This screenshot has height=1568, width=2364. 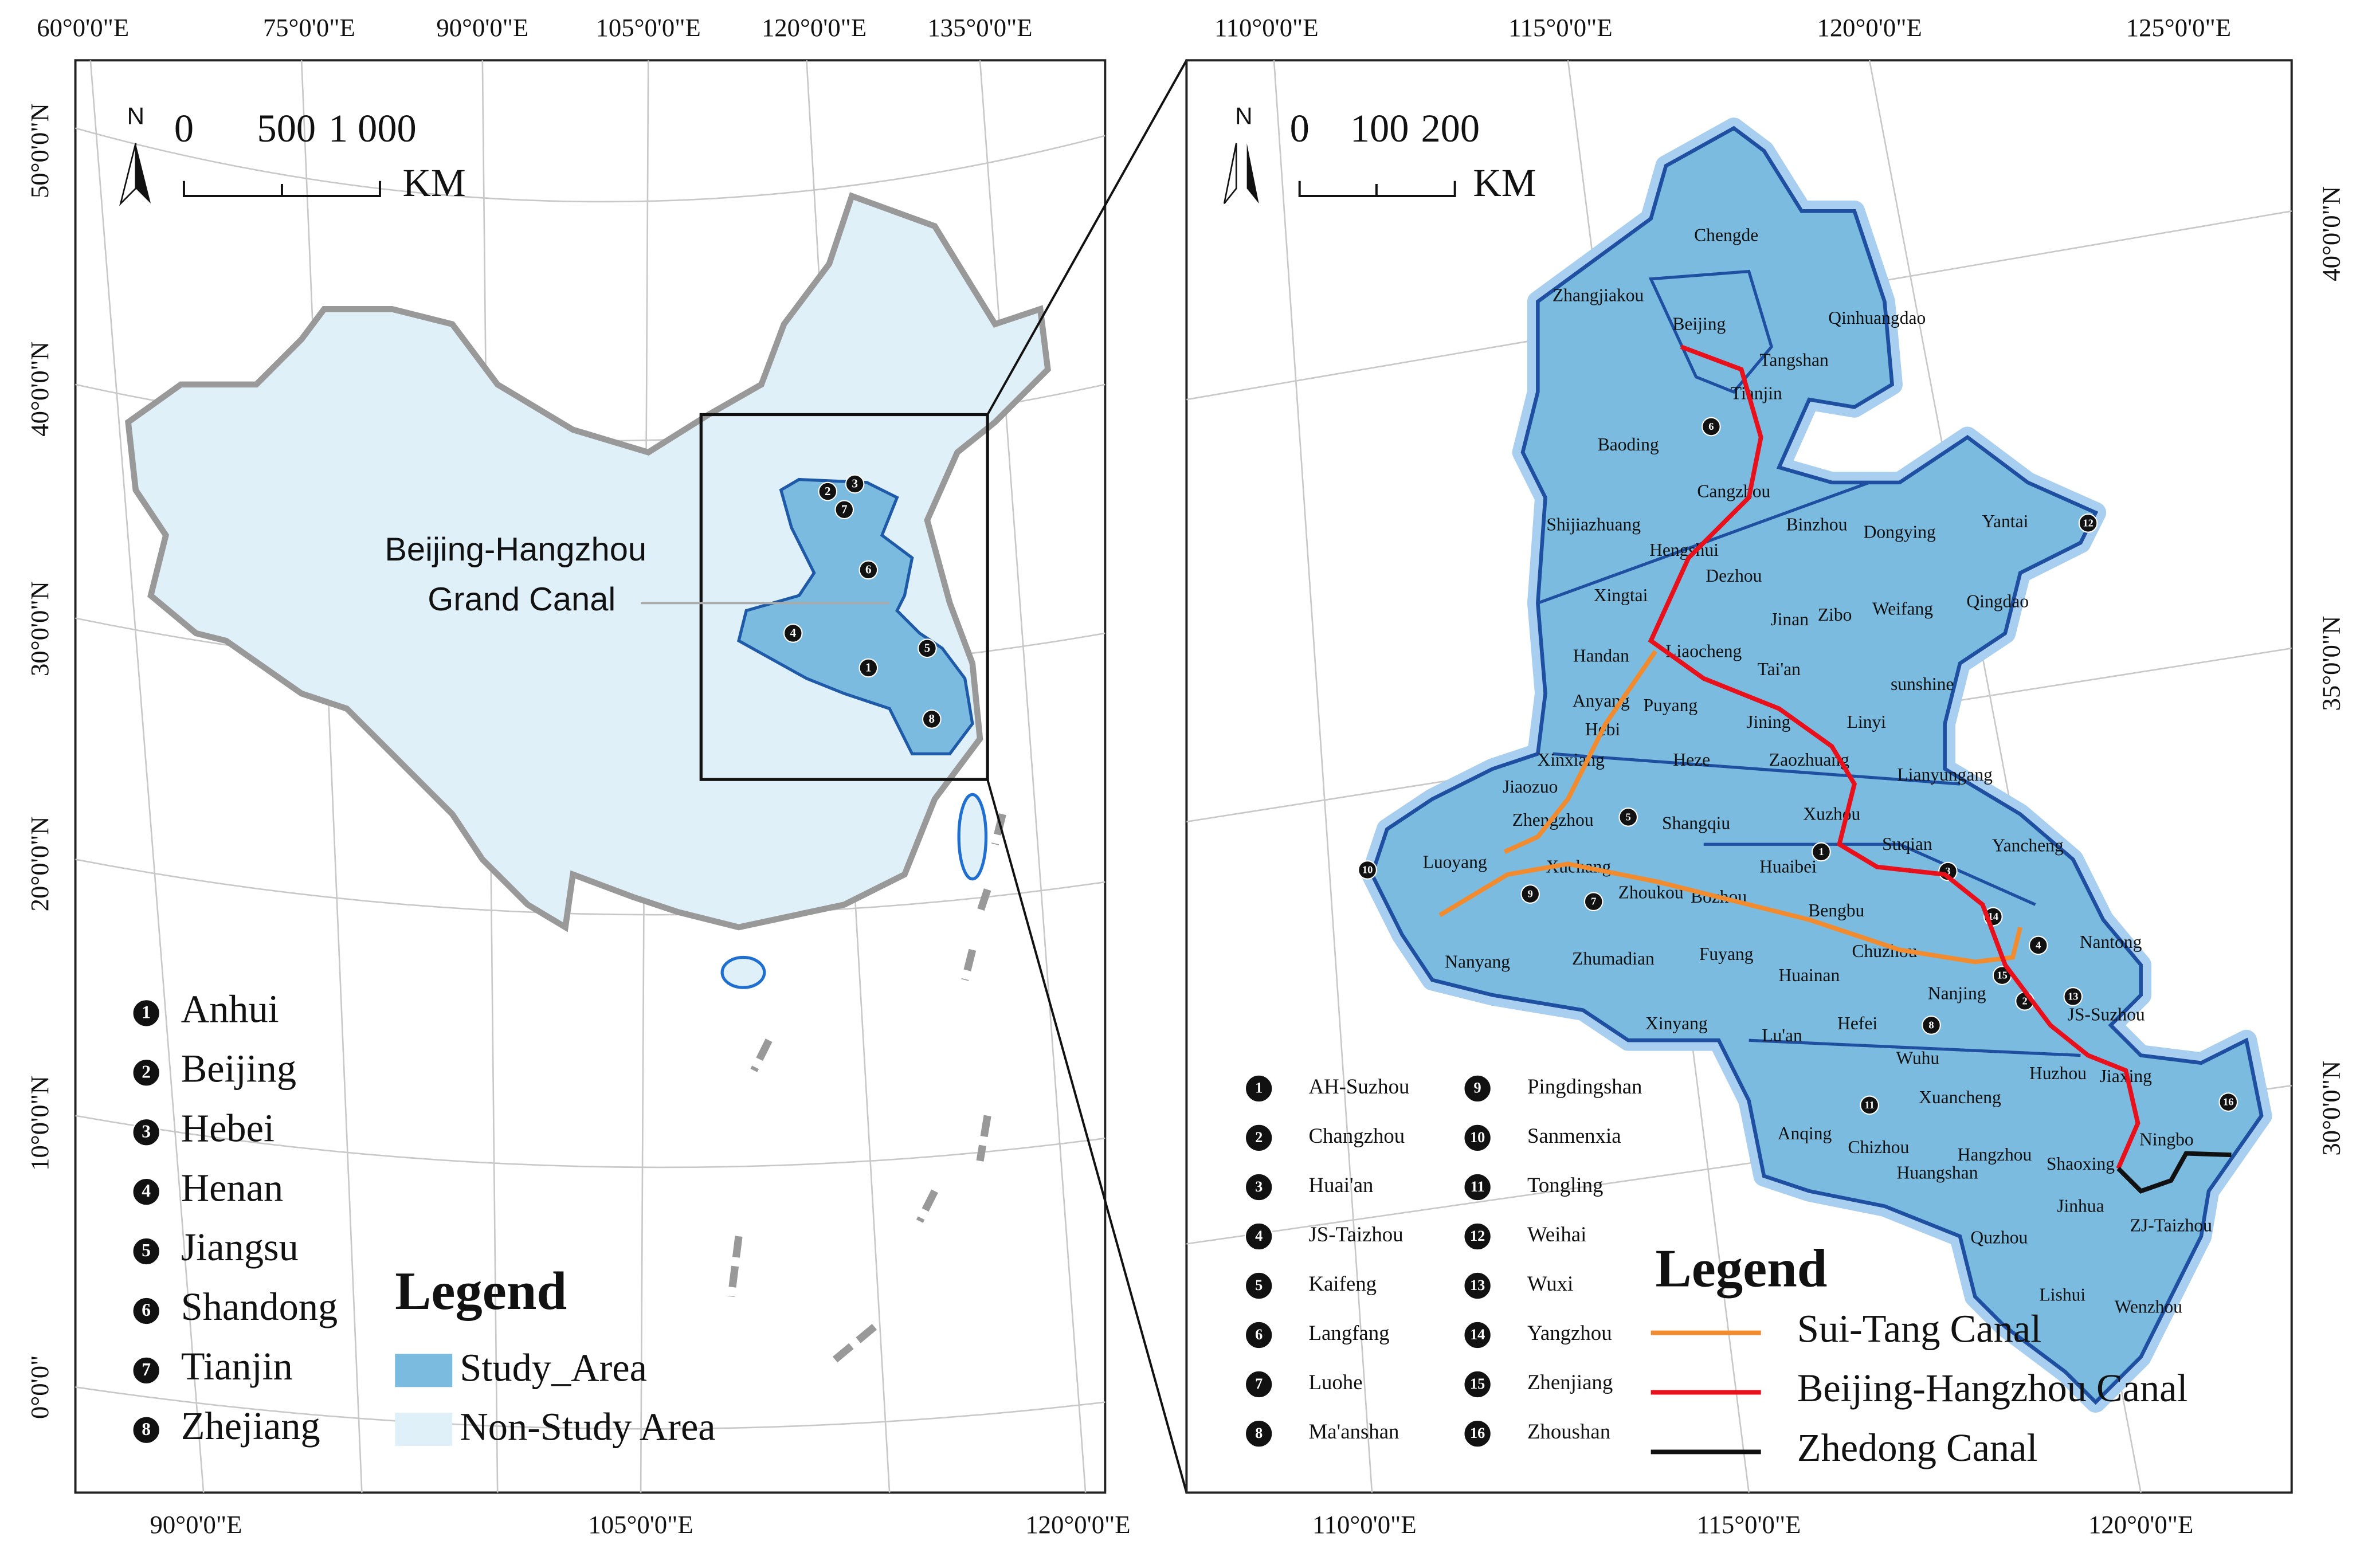 What do you see at coordinates (1918, 1058) in the screenshot?
I see `city-label: Wuhu` at bounding box center [1918, 1058].